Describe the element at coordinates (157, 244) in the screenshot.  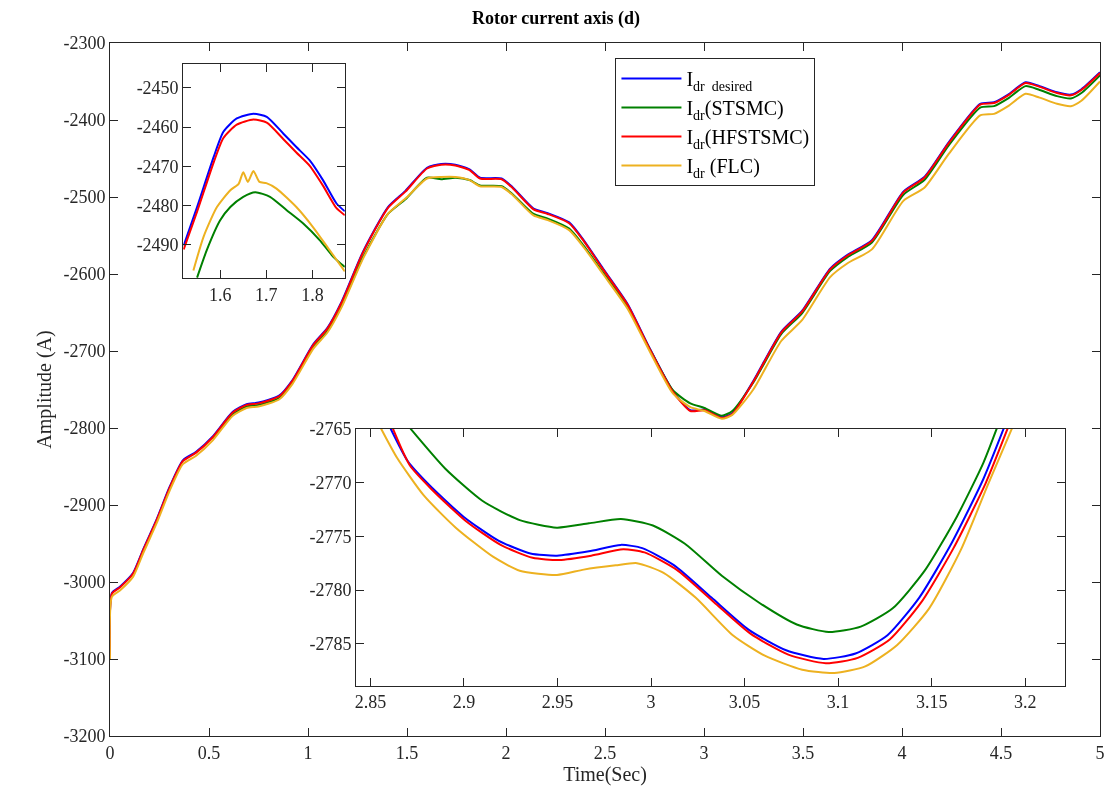
I see `y-tick-label: -2490` at that location.